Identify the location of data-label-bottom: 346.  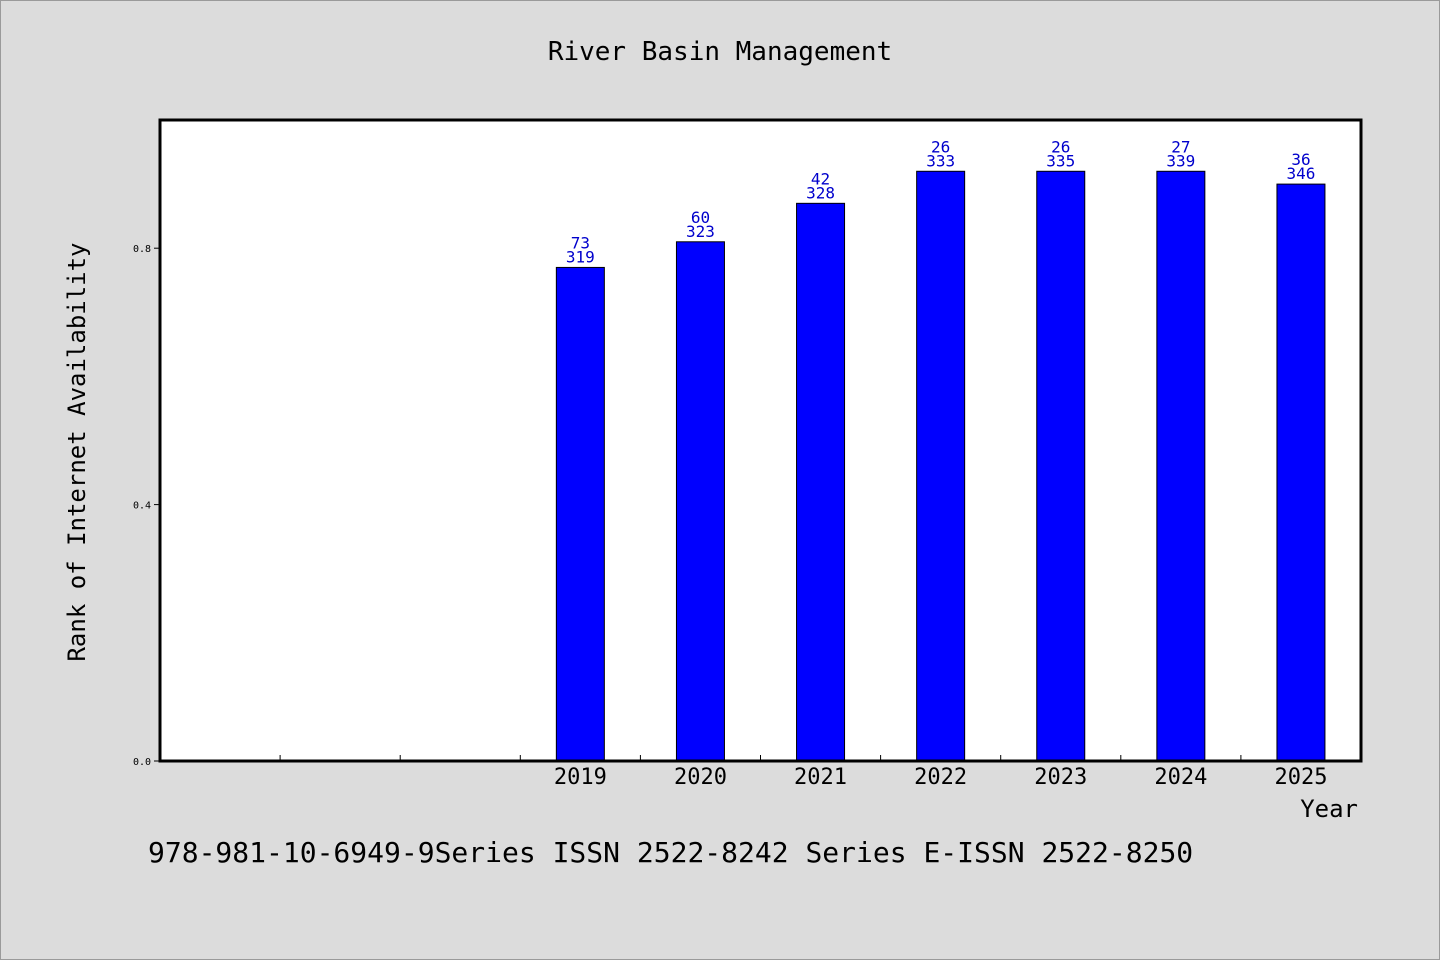
(1300, 173).